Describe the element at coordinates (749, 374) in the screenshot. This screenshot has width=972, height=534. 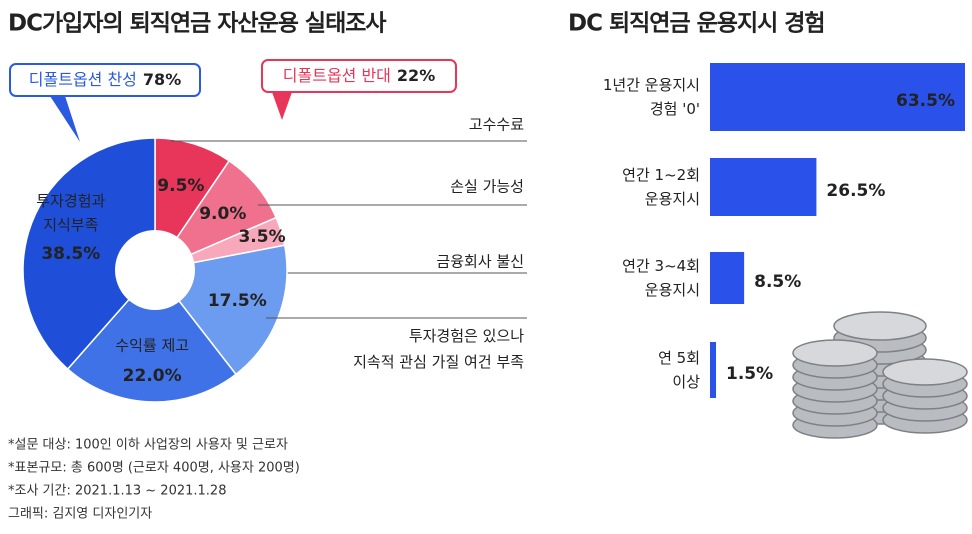
I see `bar-value-label: 1.5%` at that location.